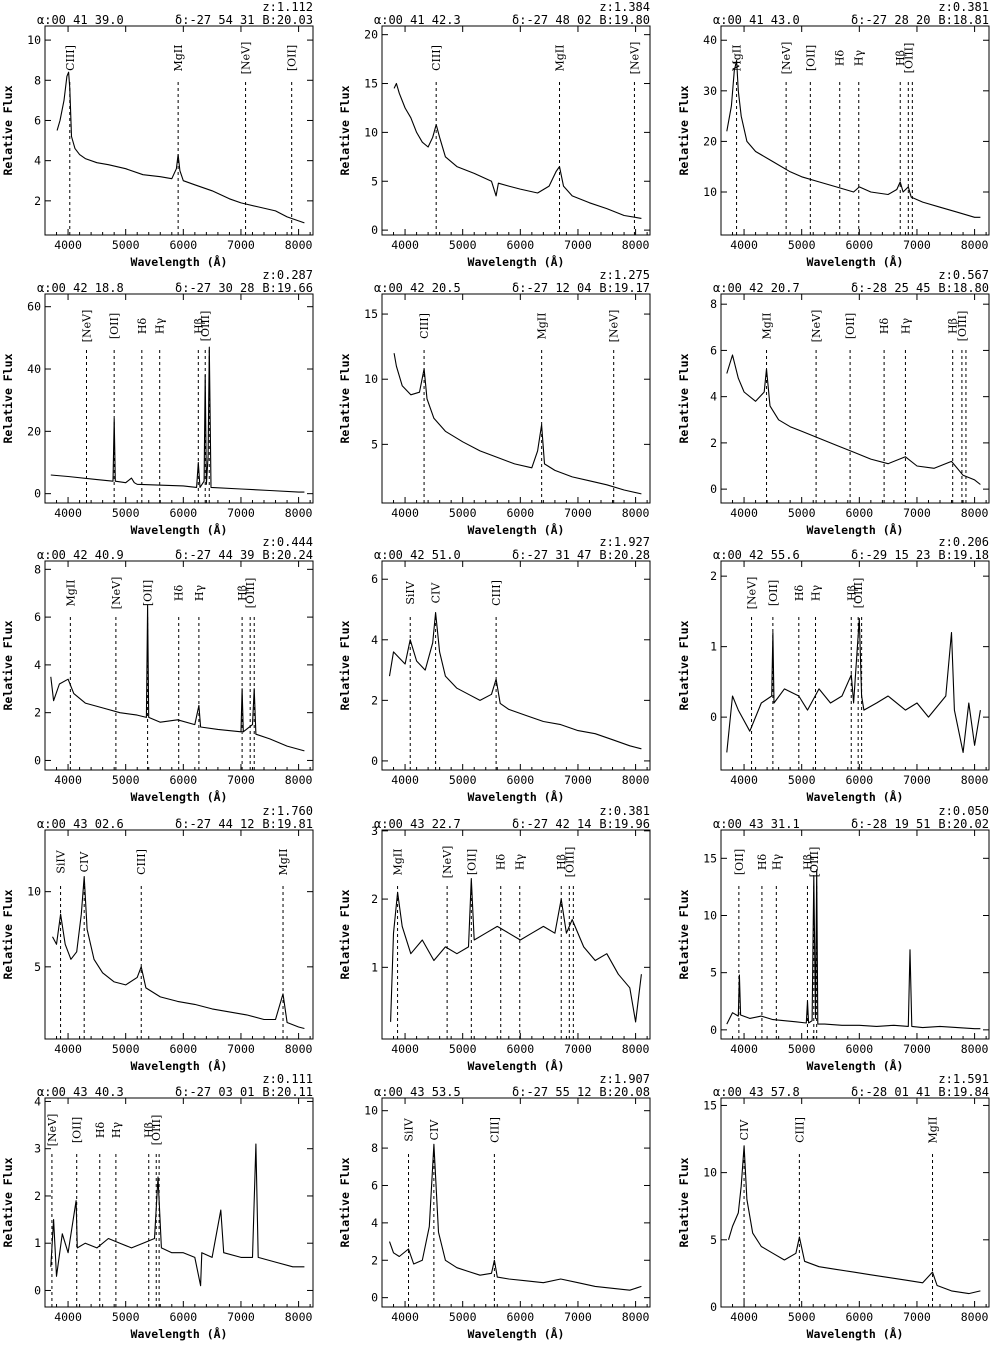 The width and height of the screenshot is (992, 1345). I want to click on emission-line-label: [NeV], so click(786, 58).